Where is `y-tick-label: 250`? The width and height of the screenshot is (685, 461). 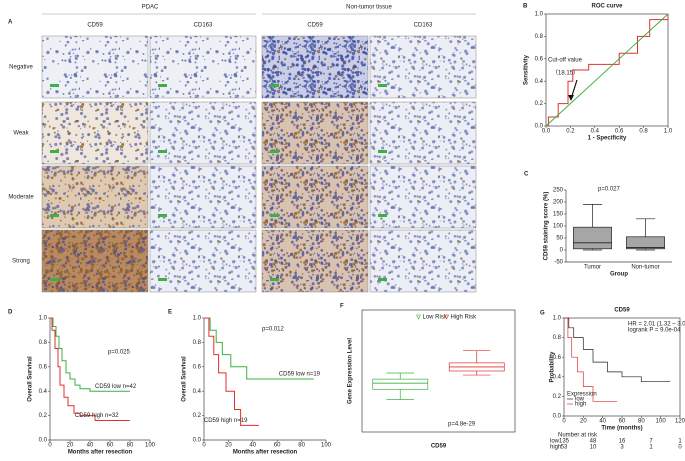
y-tick-label: 250 is located at coordinates (558, 191).